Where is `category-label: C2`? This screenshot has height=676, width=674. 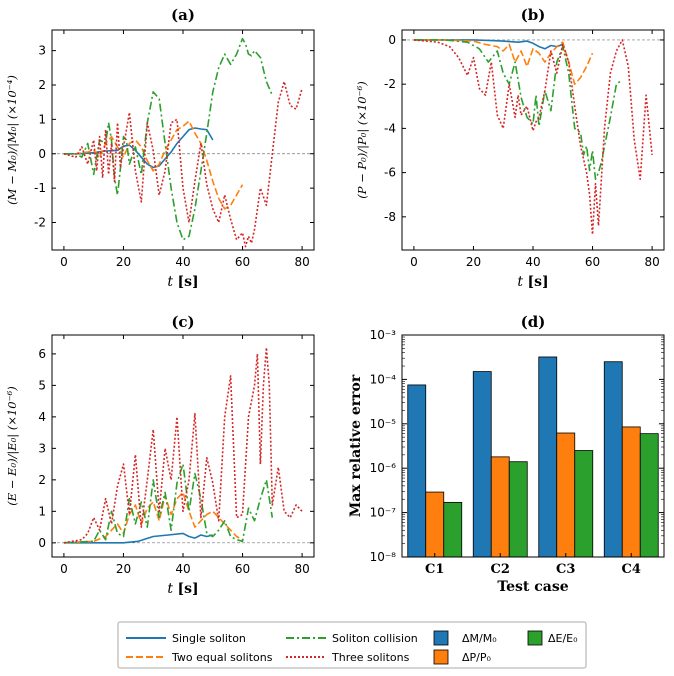 category-label: C2 is located at coordinates (500, 569).